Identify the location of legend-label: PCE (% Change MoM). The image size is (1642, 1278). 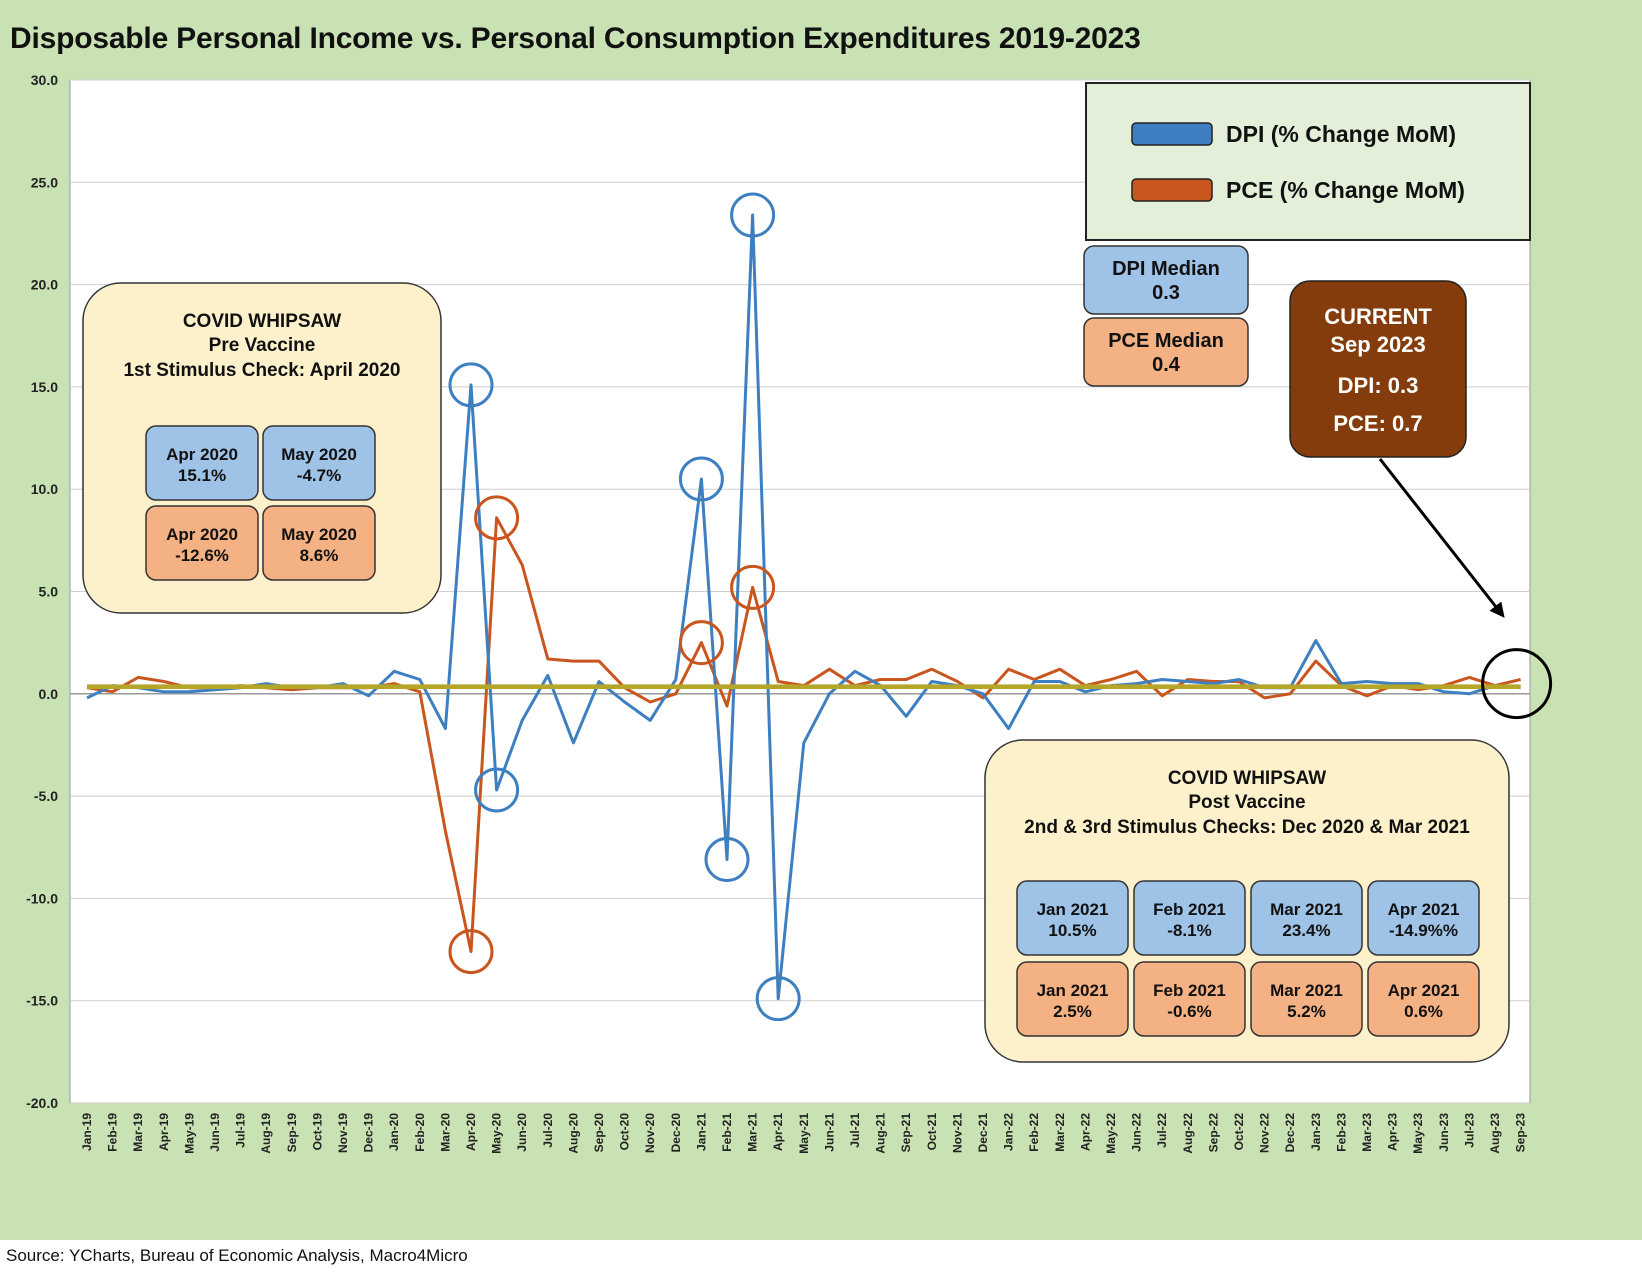
(1345, 190).